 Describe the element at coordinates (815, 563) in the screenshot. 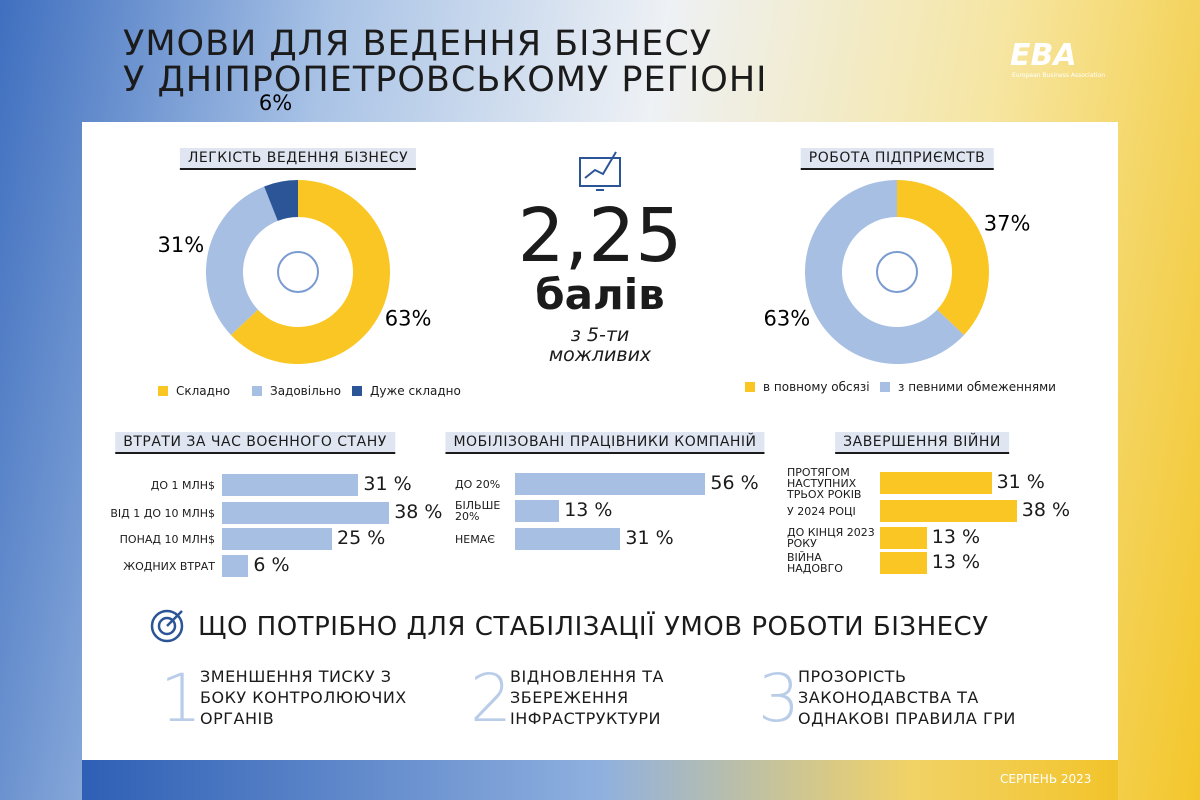

I see `bar-label: ВІЙНА НАДОВГО` at that location.